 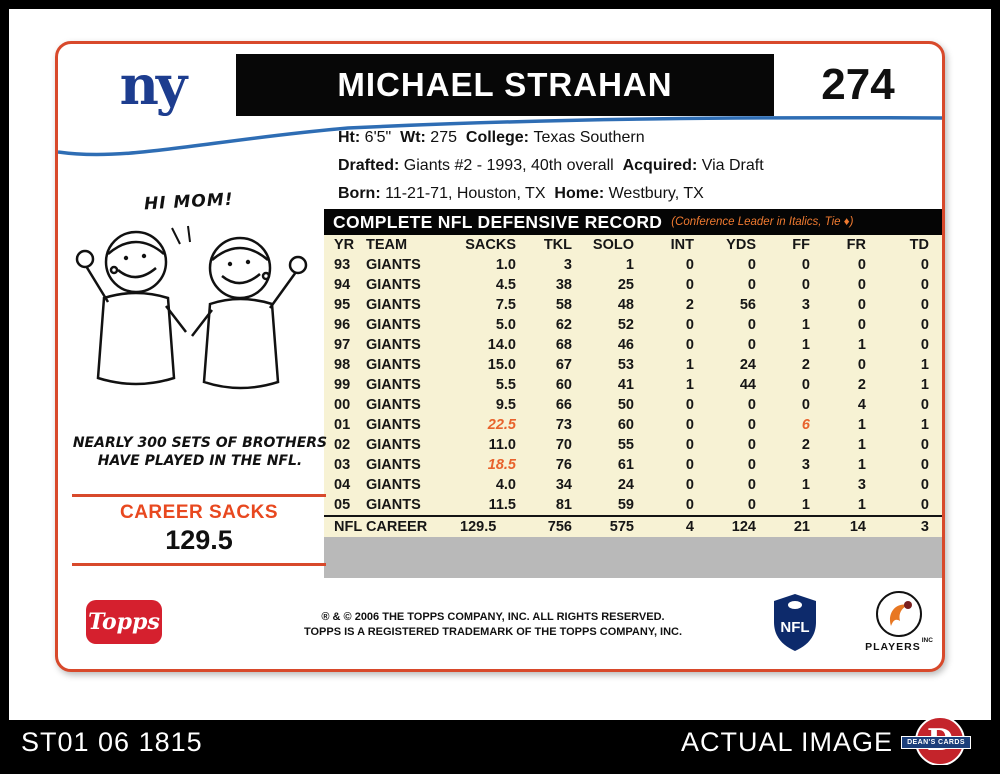 What do you see at coordinates (625, 445) in the screenshot?
I see `stats-cell: 55` at bounding box center [625, 445].